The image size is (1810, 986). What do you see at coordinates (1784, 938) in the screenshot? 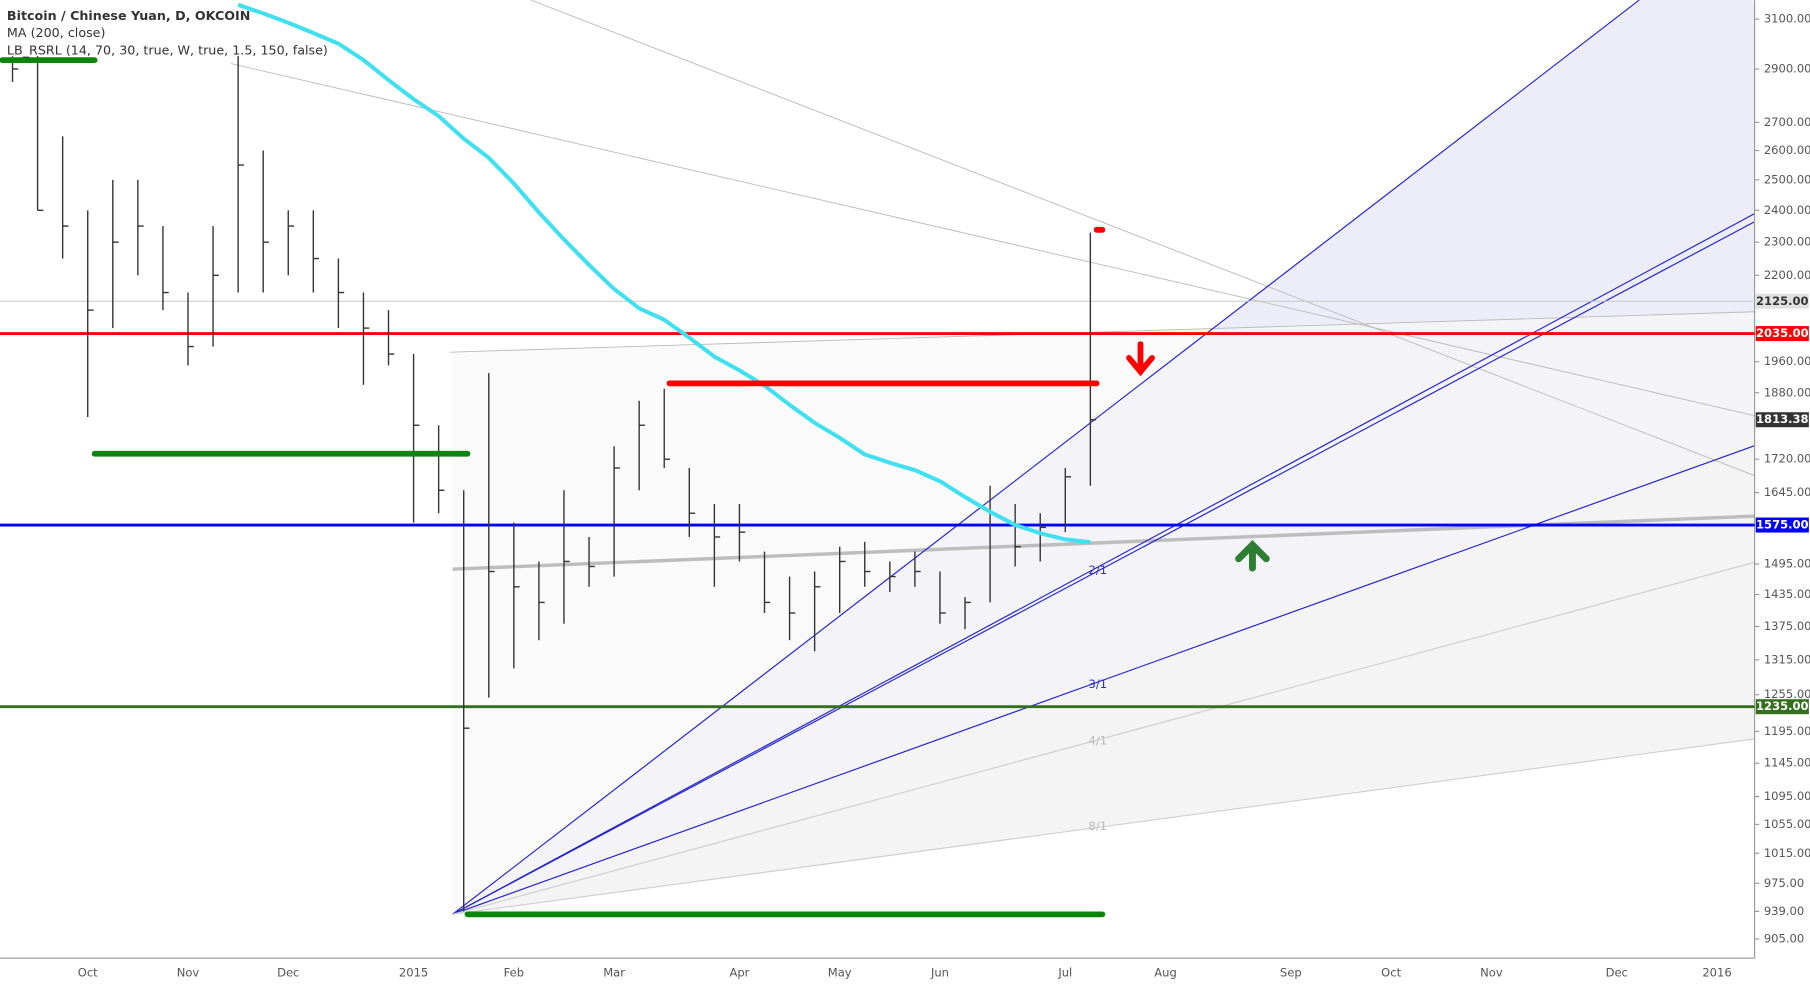
I see `y-tick-label: 905.00` at bounding box center [1784, 938].